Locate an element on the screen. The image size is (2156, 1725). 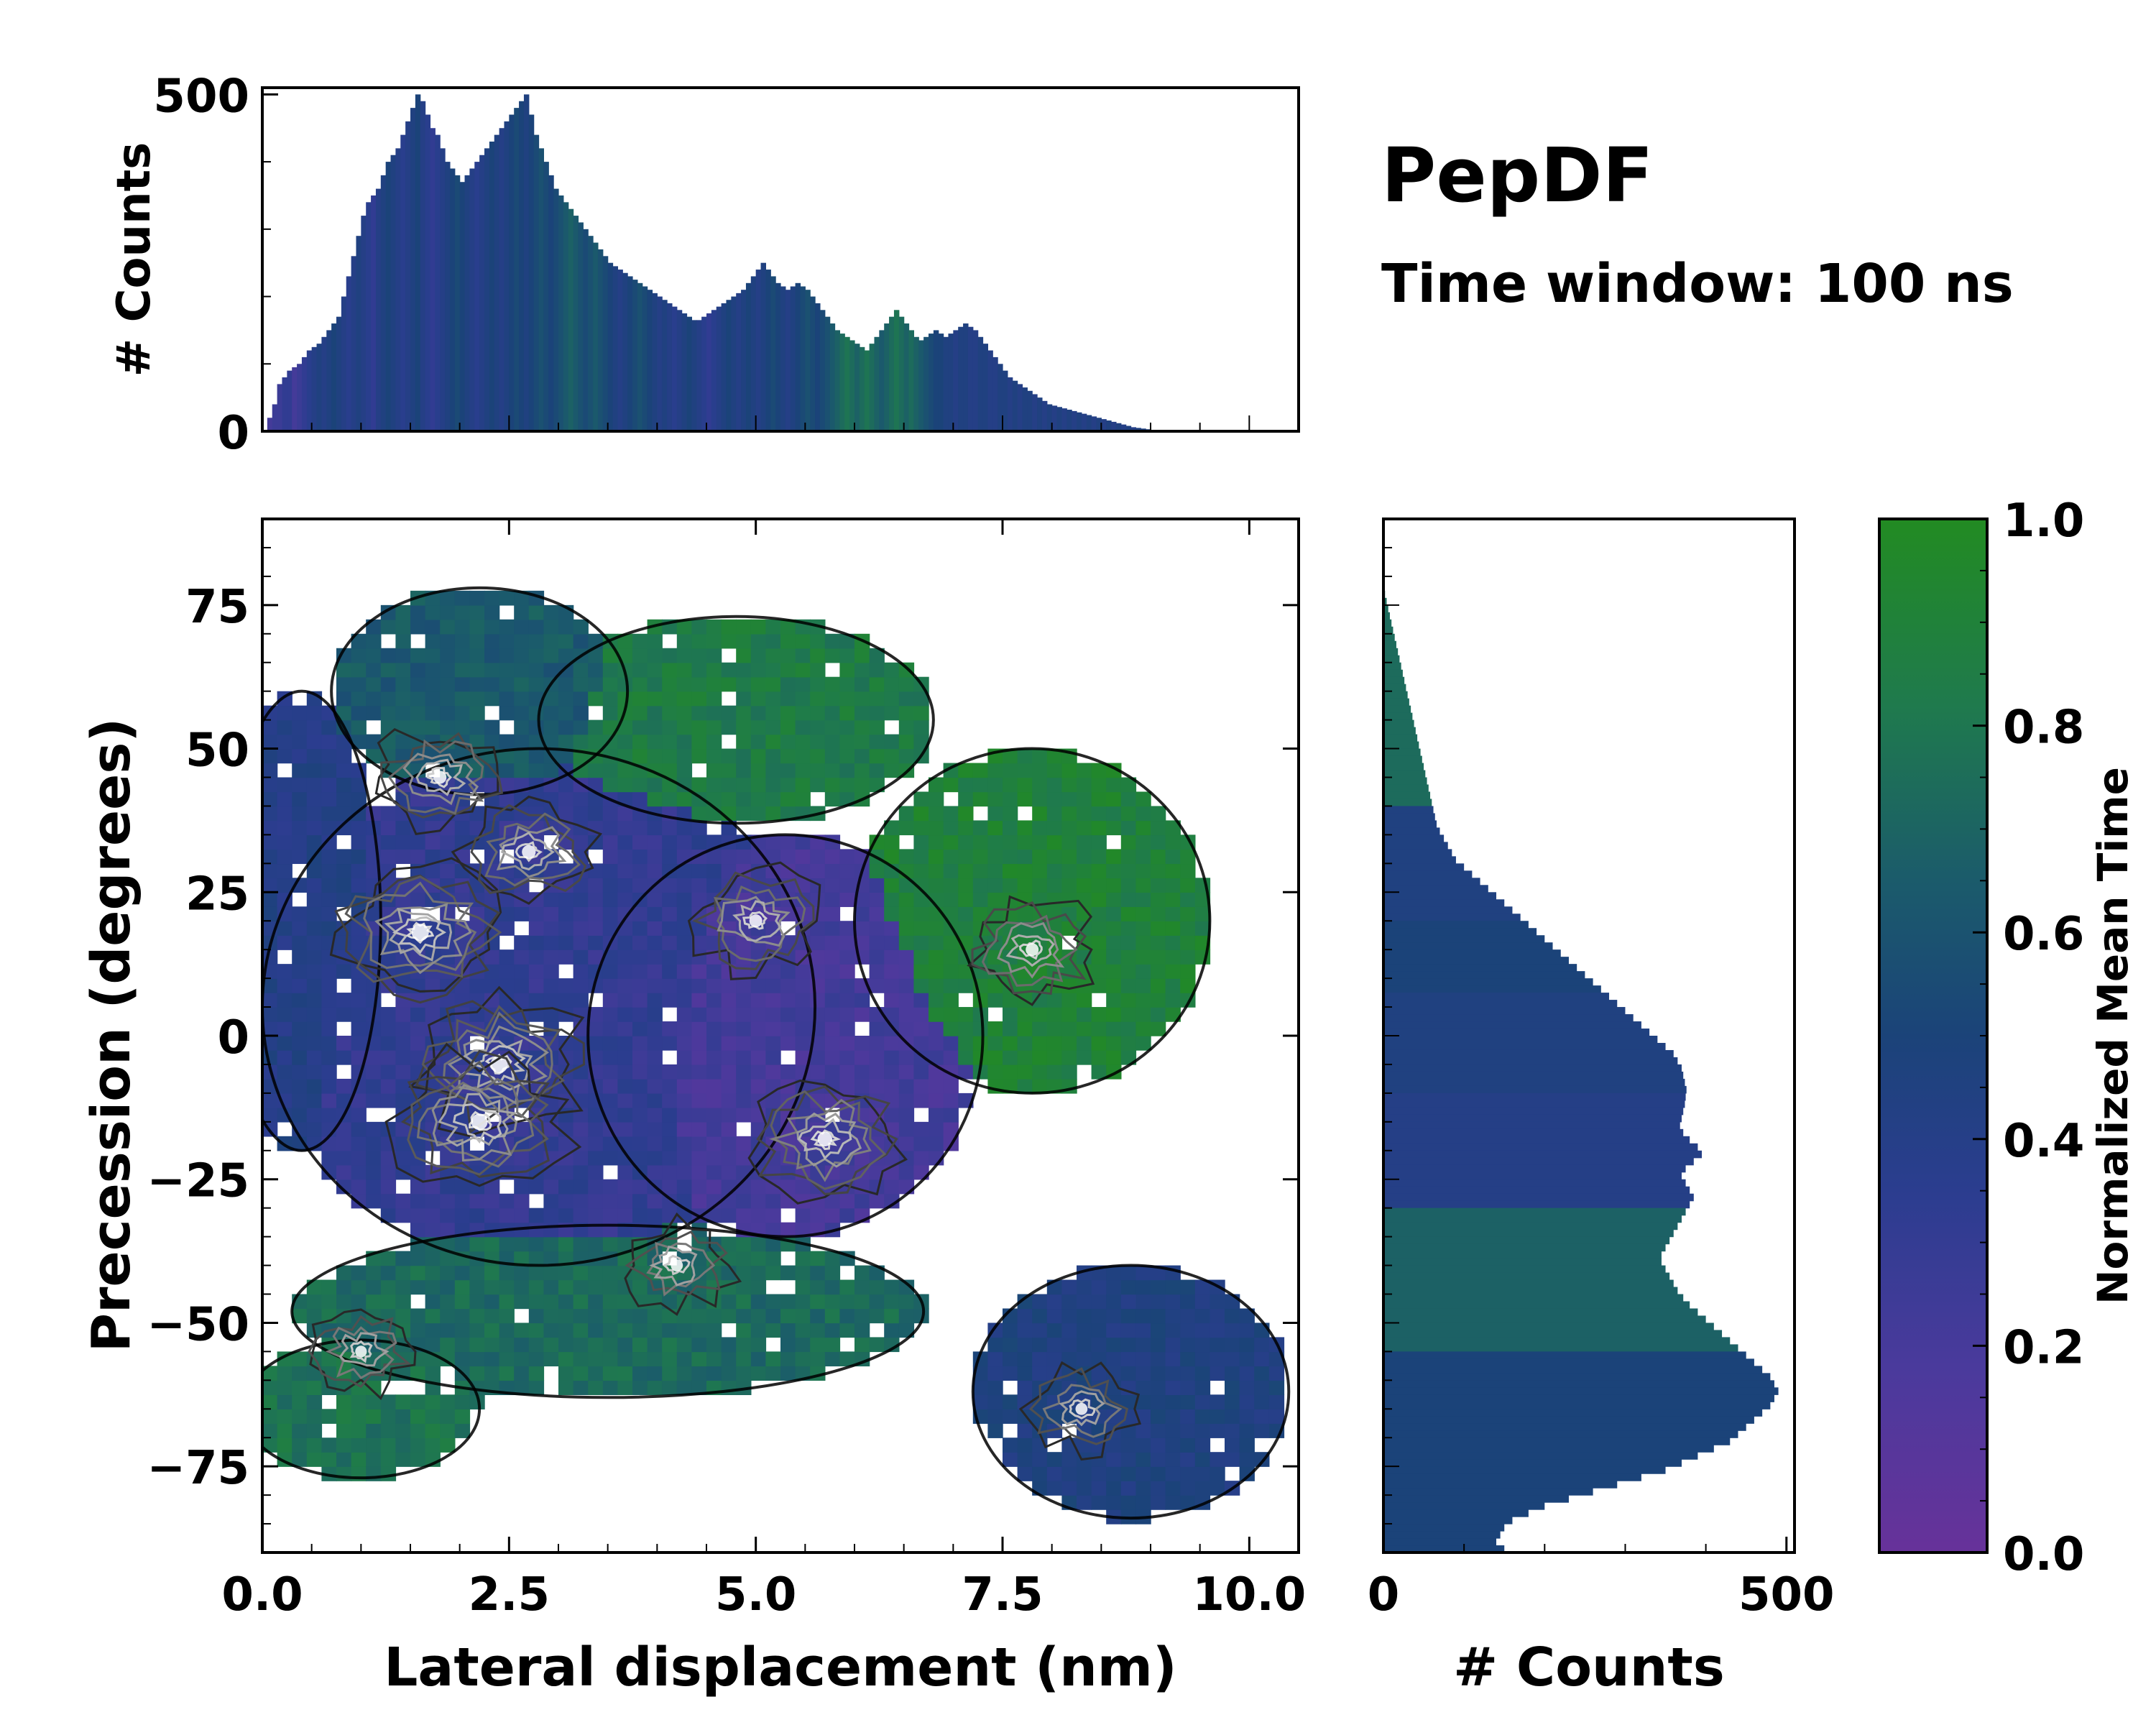
colorbar-tick-label: 0.6 is located at coordinates (2044, 934).